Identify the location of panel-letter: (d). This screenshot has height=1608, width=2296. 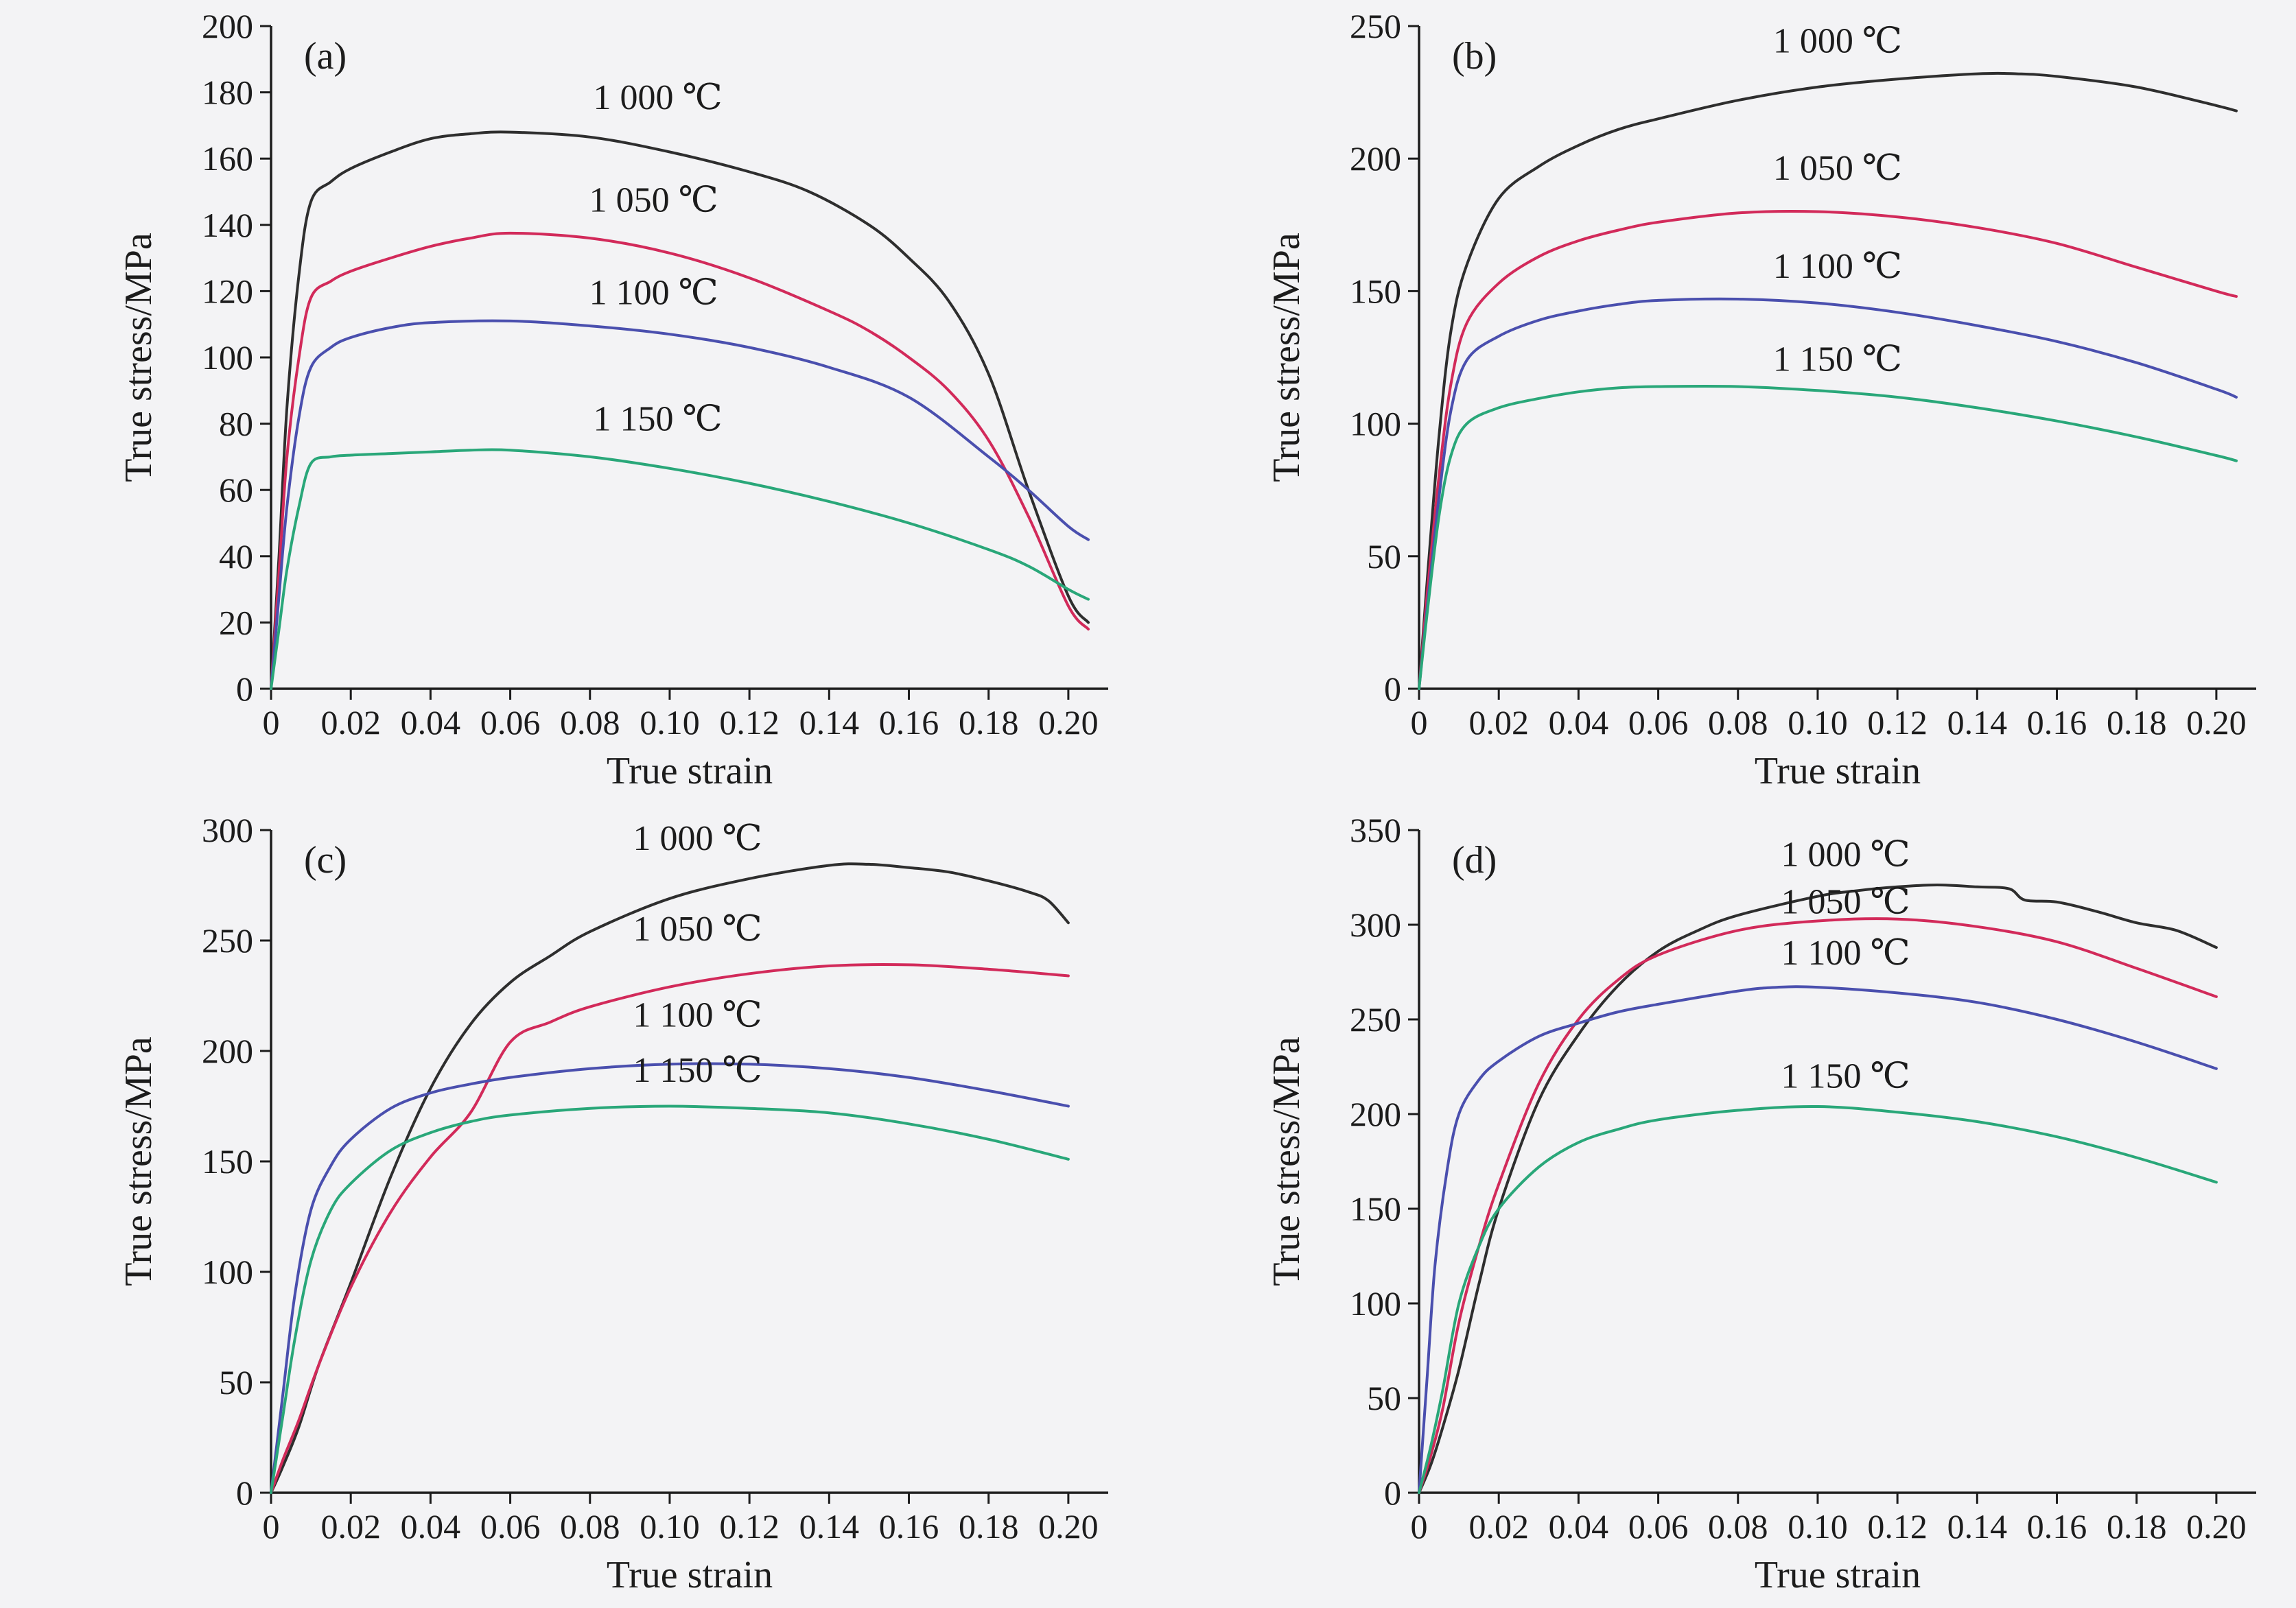
(1474, 860).